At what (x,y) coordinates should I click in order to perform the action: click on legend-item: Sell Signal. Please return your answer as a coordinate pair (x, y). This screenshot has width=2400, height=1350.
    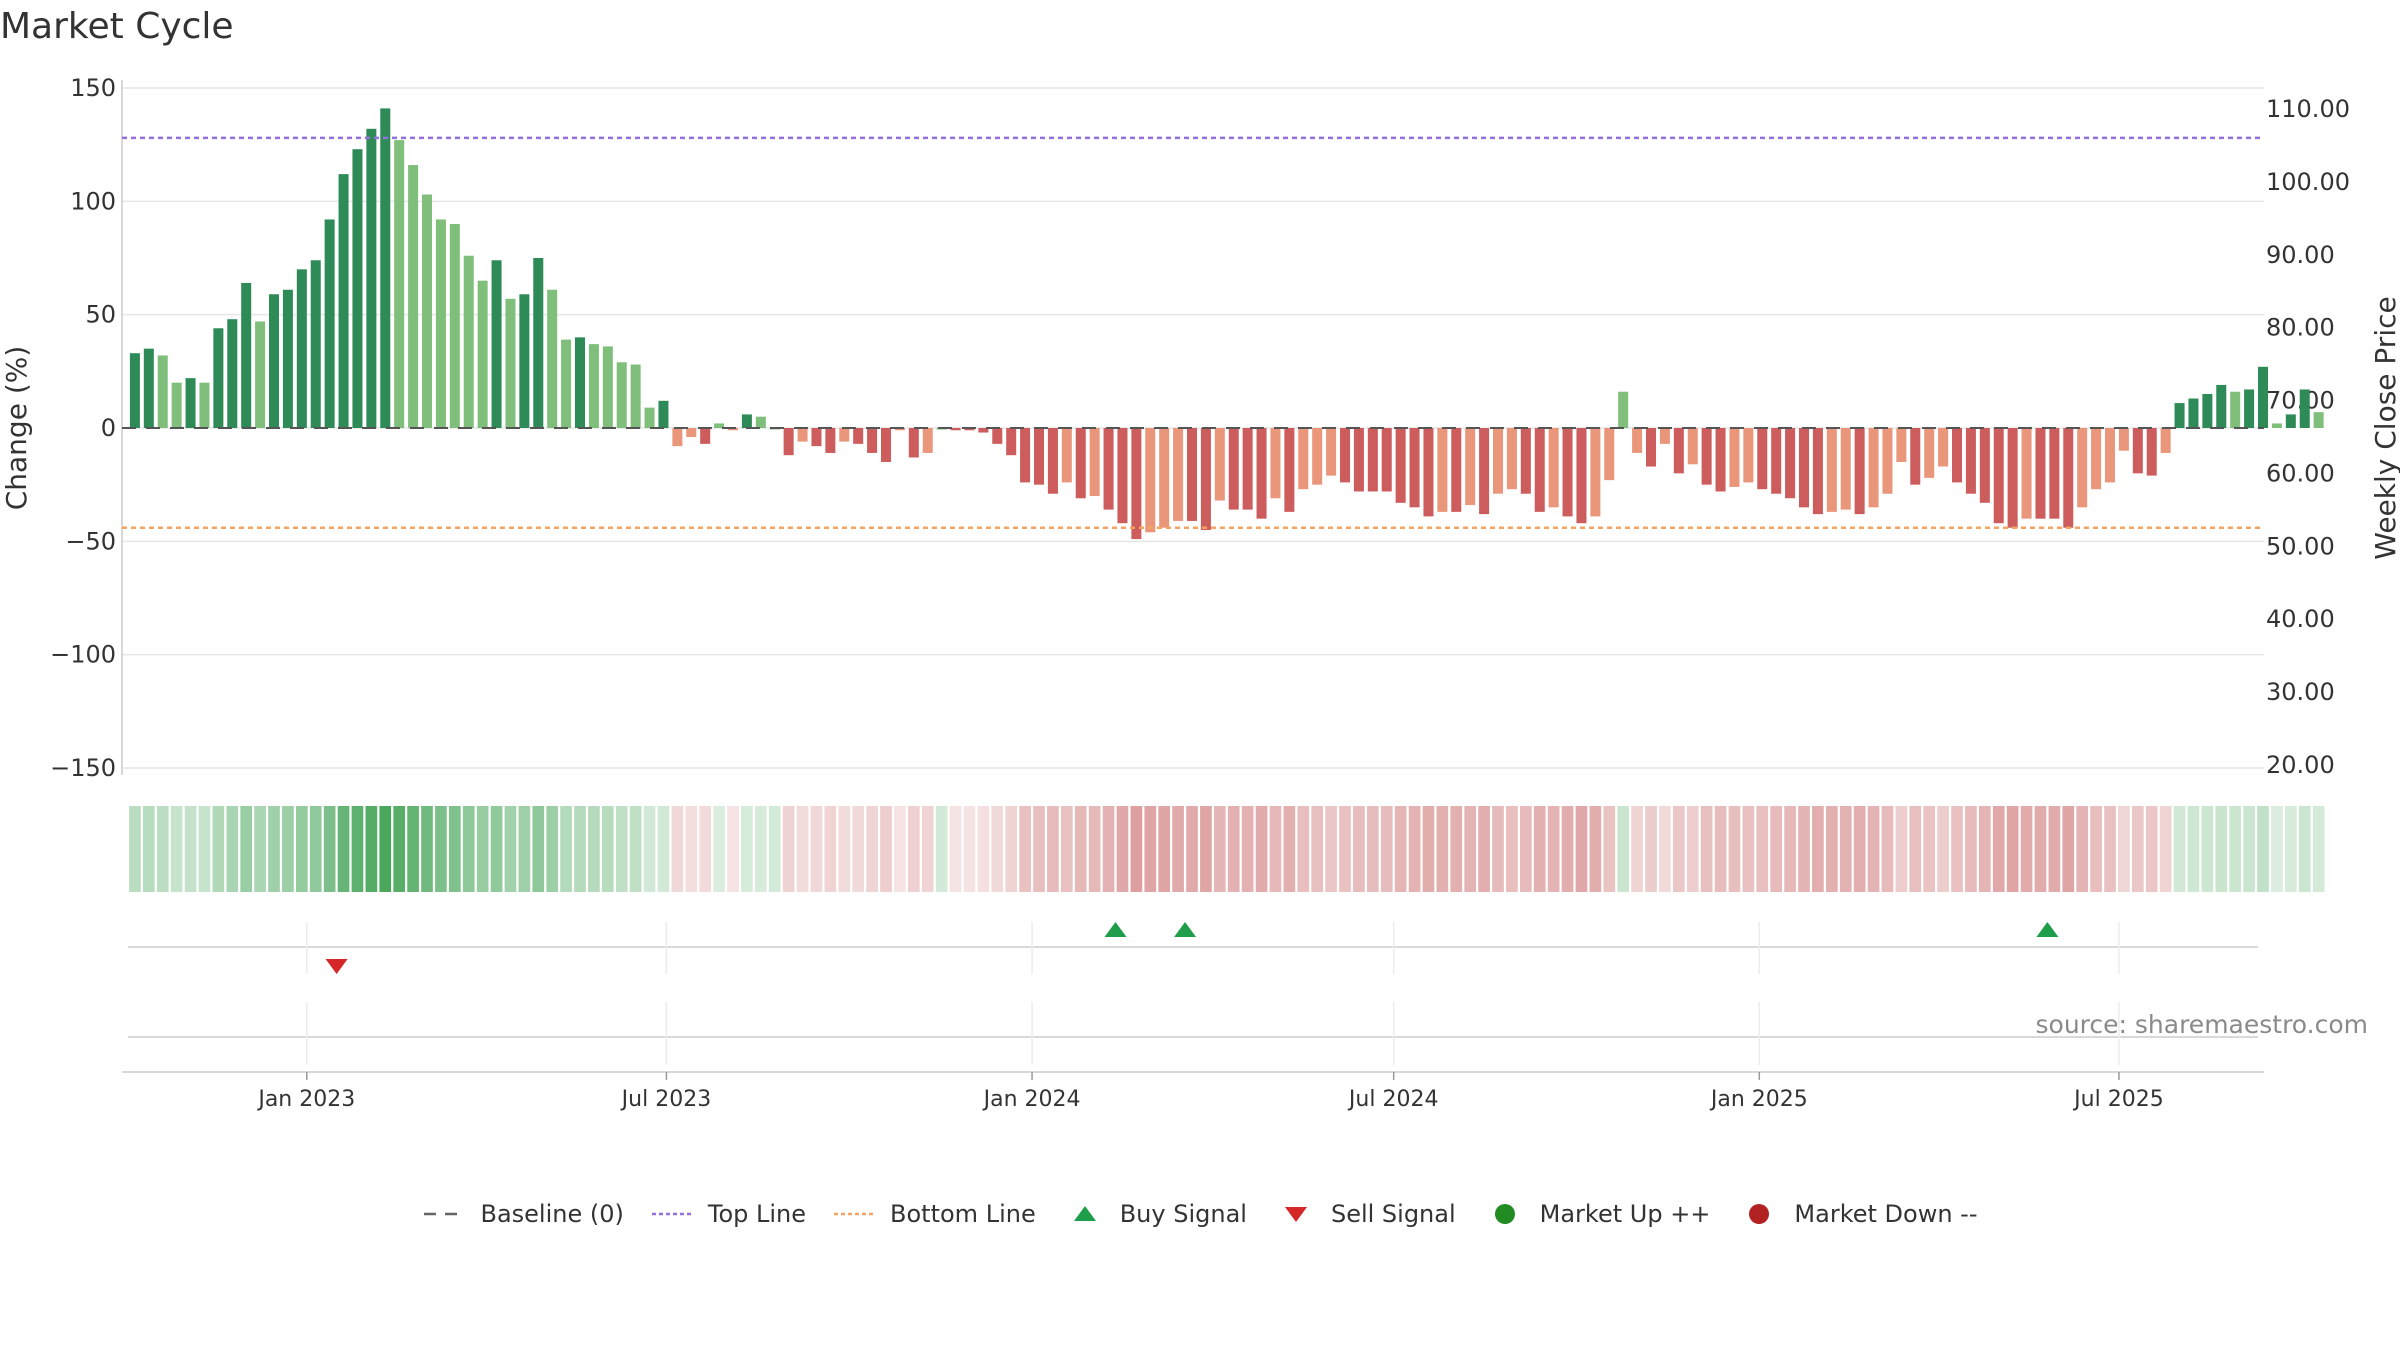
    Looking at the image, I should click on (1364, 1214).